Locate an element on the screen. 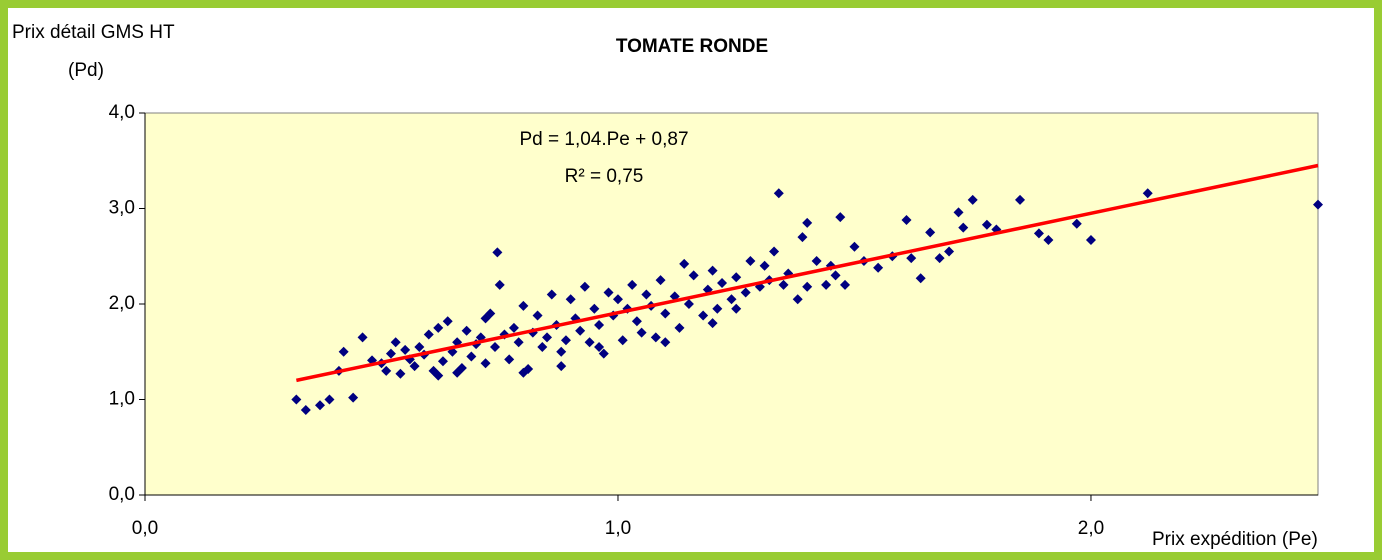 This screenshot has width=1382, height=560. annotation: Pd = 1,04.Pe + 0,87 is located at coordinates (603, 139).